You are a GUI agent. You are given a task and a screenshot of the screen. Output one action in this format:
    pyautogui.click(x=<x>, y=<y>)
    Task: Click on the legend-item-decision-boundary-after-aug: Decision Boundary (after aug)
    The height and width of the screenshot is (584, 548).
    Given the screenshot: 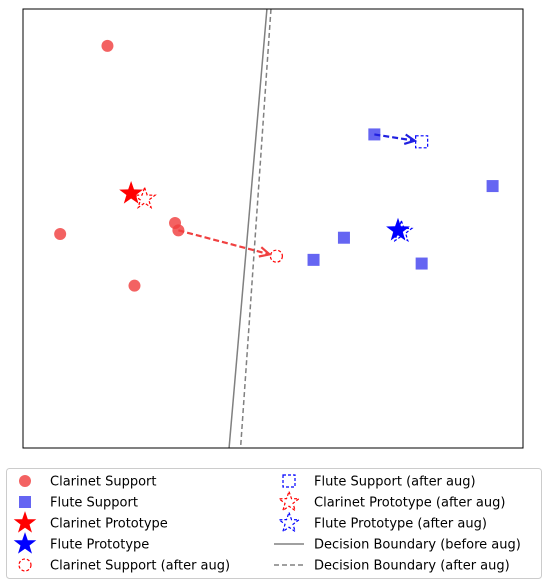 What is the action you would take?
    pyautogui.click(x=392, y=566)
    